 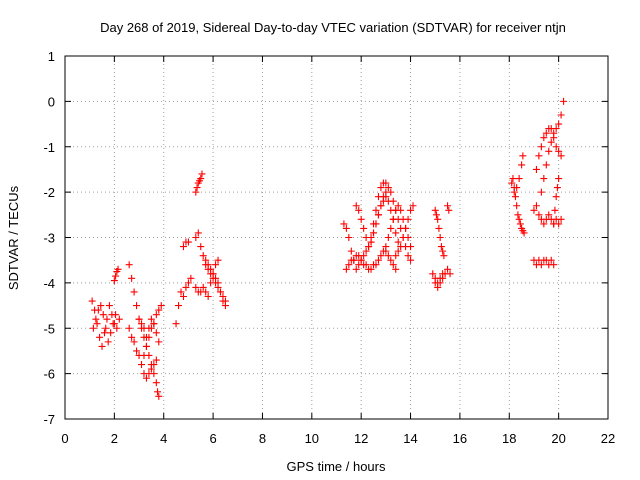 I want to click on x-axis-label: GPS time / hours, so click(x=336, y=466).